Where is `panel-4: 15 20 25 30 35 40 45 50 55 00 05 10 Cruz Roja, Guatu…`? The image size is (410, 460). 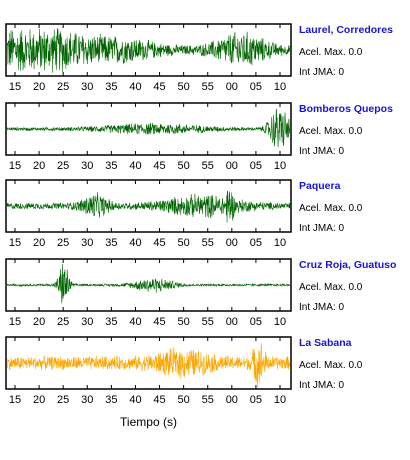
panel-4: 15 20 25 30 35 40 45 50 55 00 05 10 Cruz Roja, Guatu… is located at coordinates (200, 293).